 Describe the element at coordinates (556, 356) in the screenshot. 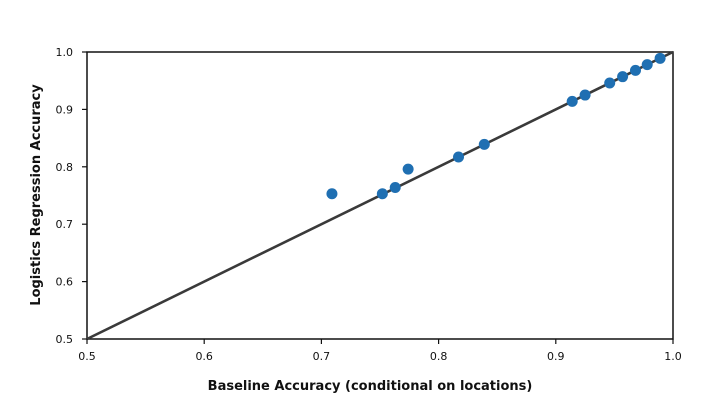

I see `x-tick-label-4: 0.9` at that location.